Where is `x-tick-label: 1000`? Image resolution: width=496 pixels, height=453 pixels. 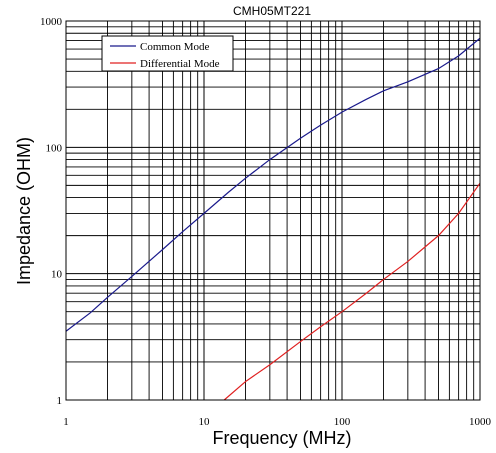 x-tick-label: 1000 is located at coordinates (480, 422).